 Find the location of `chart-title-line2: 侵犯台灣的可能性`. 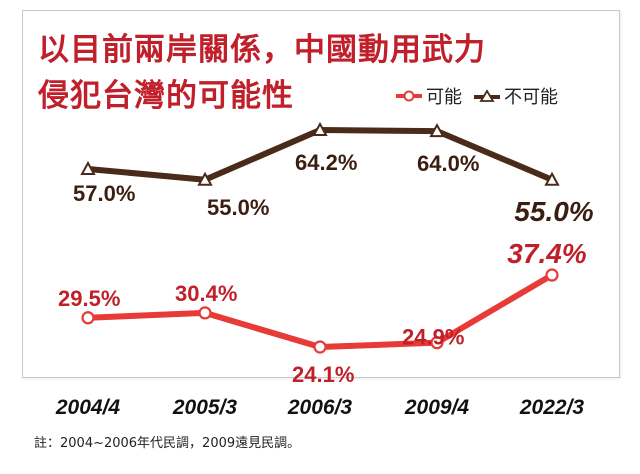

chart-title-line2: 侵犯台灣的可能性 is located at coordinates (166, 96).